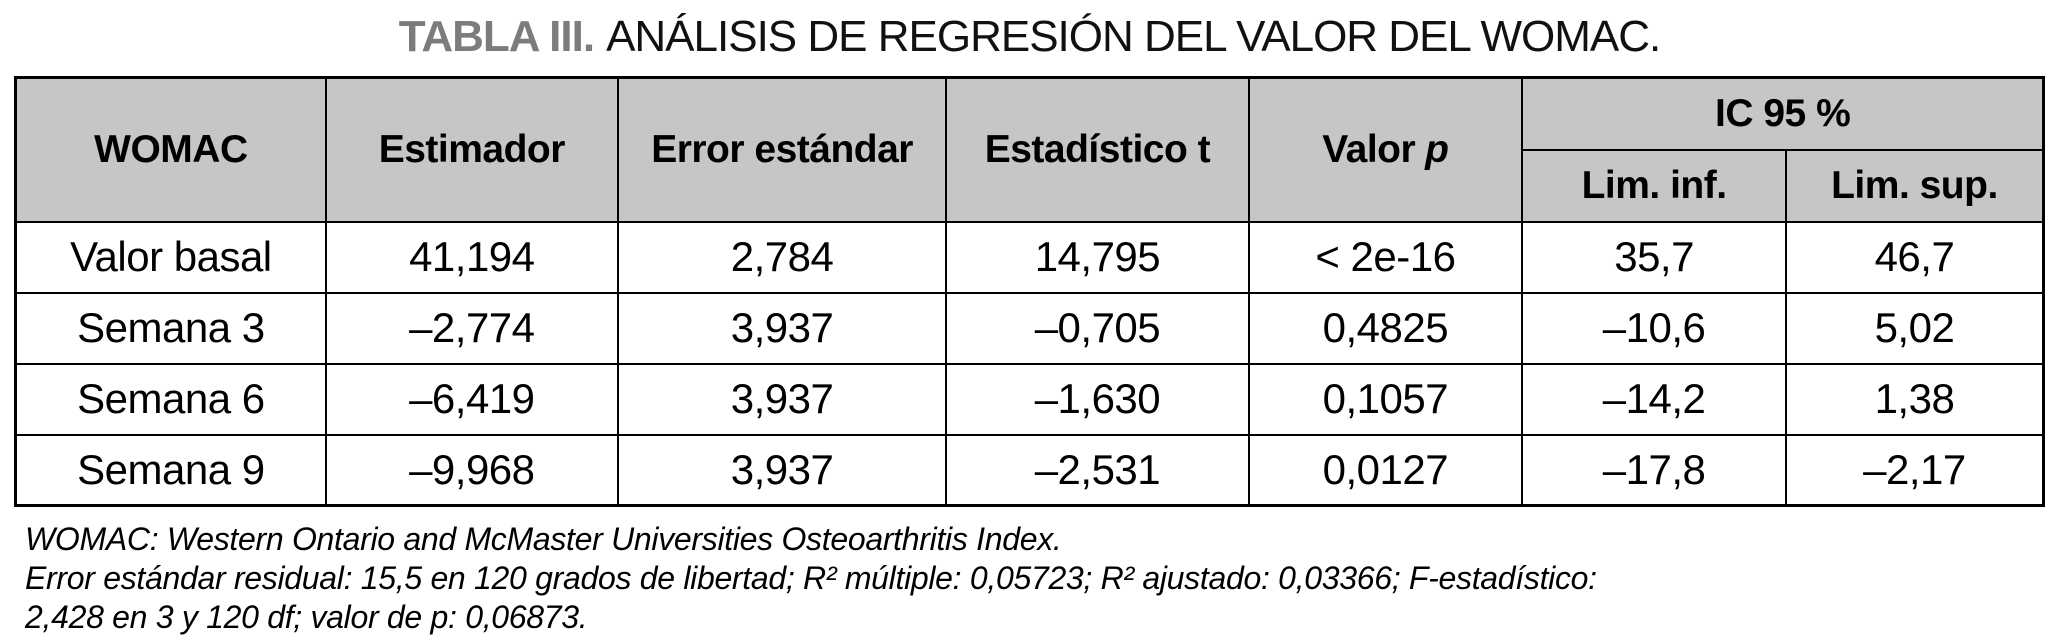 The image size is (2059, 640). Describe the element at coordinates (1654, 399) in the screenshot. I see `cell-lim-inf: –14,2` at that location.